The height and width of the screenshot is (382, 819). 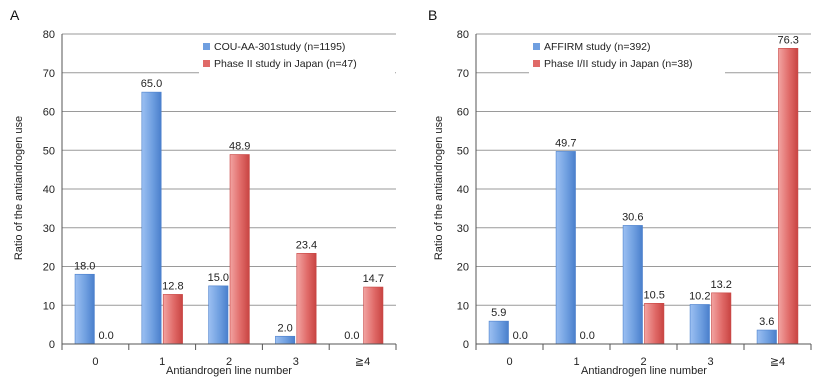 I want to click on legend-entry-1: COU-AA-301study (n=1195), so click(x=279, y=47).